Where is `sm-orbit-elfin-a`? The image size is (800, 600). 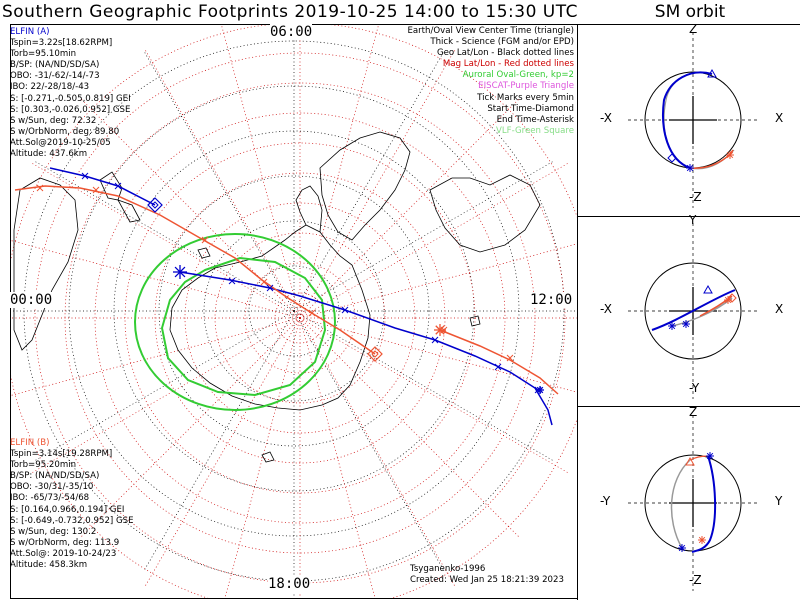 sm-orbit-elfin-a is located at coordinates (693, 310).